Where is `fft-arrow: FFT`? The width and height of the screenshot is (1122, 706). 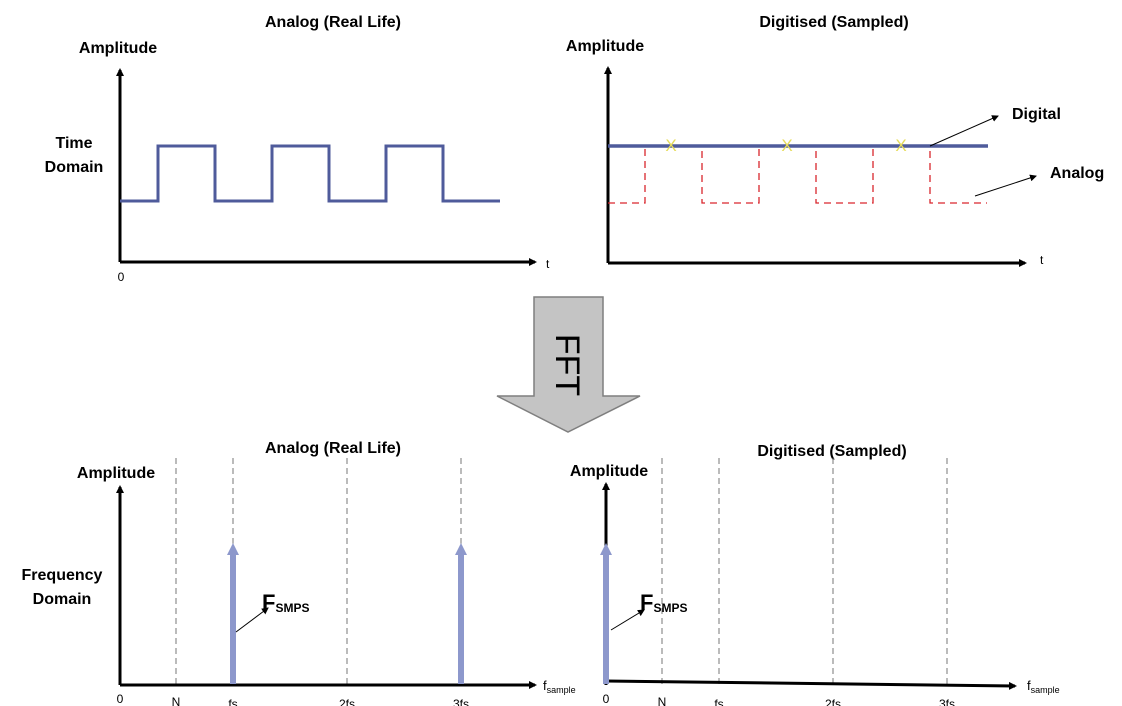 fft-arrow: FFT is located at coordinates (568, 364).